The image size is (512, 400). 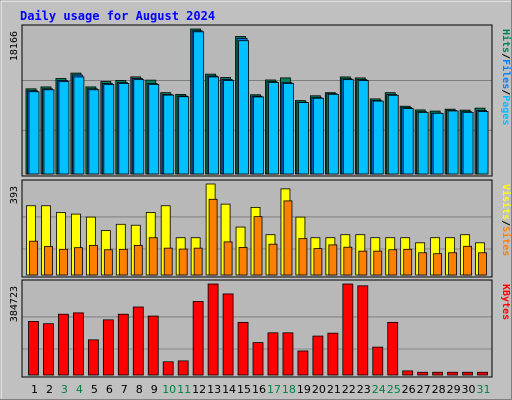 What do you see at coordinates (214, 389) in the screenshot?
I see `x-tick-label: 13` at bounding box center [214, 389].